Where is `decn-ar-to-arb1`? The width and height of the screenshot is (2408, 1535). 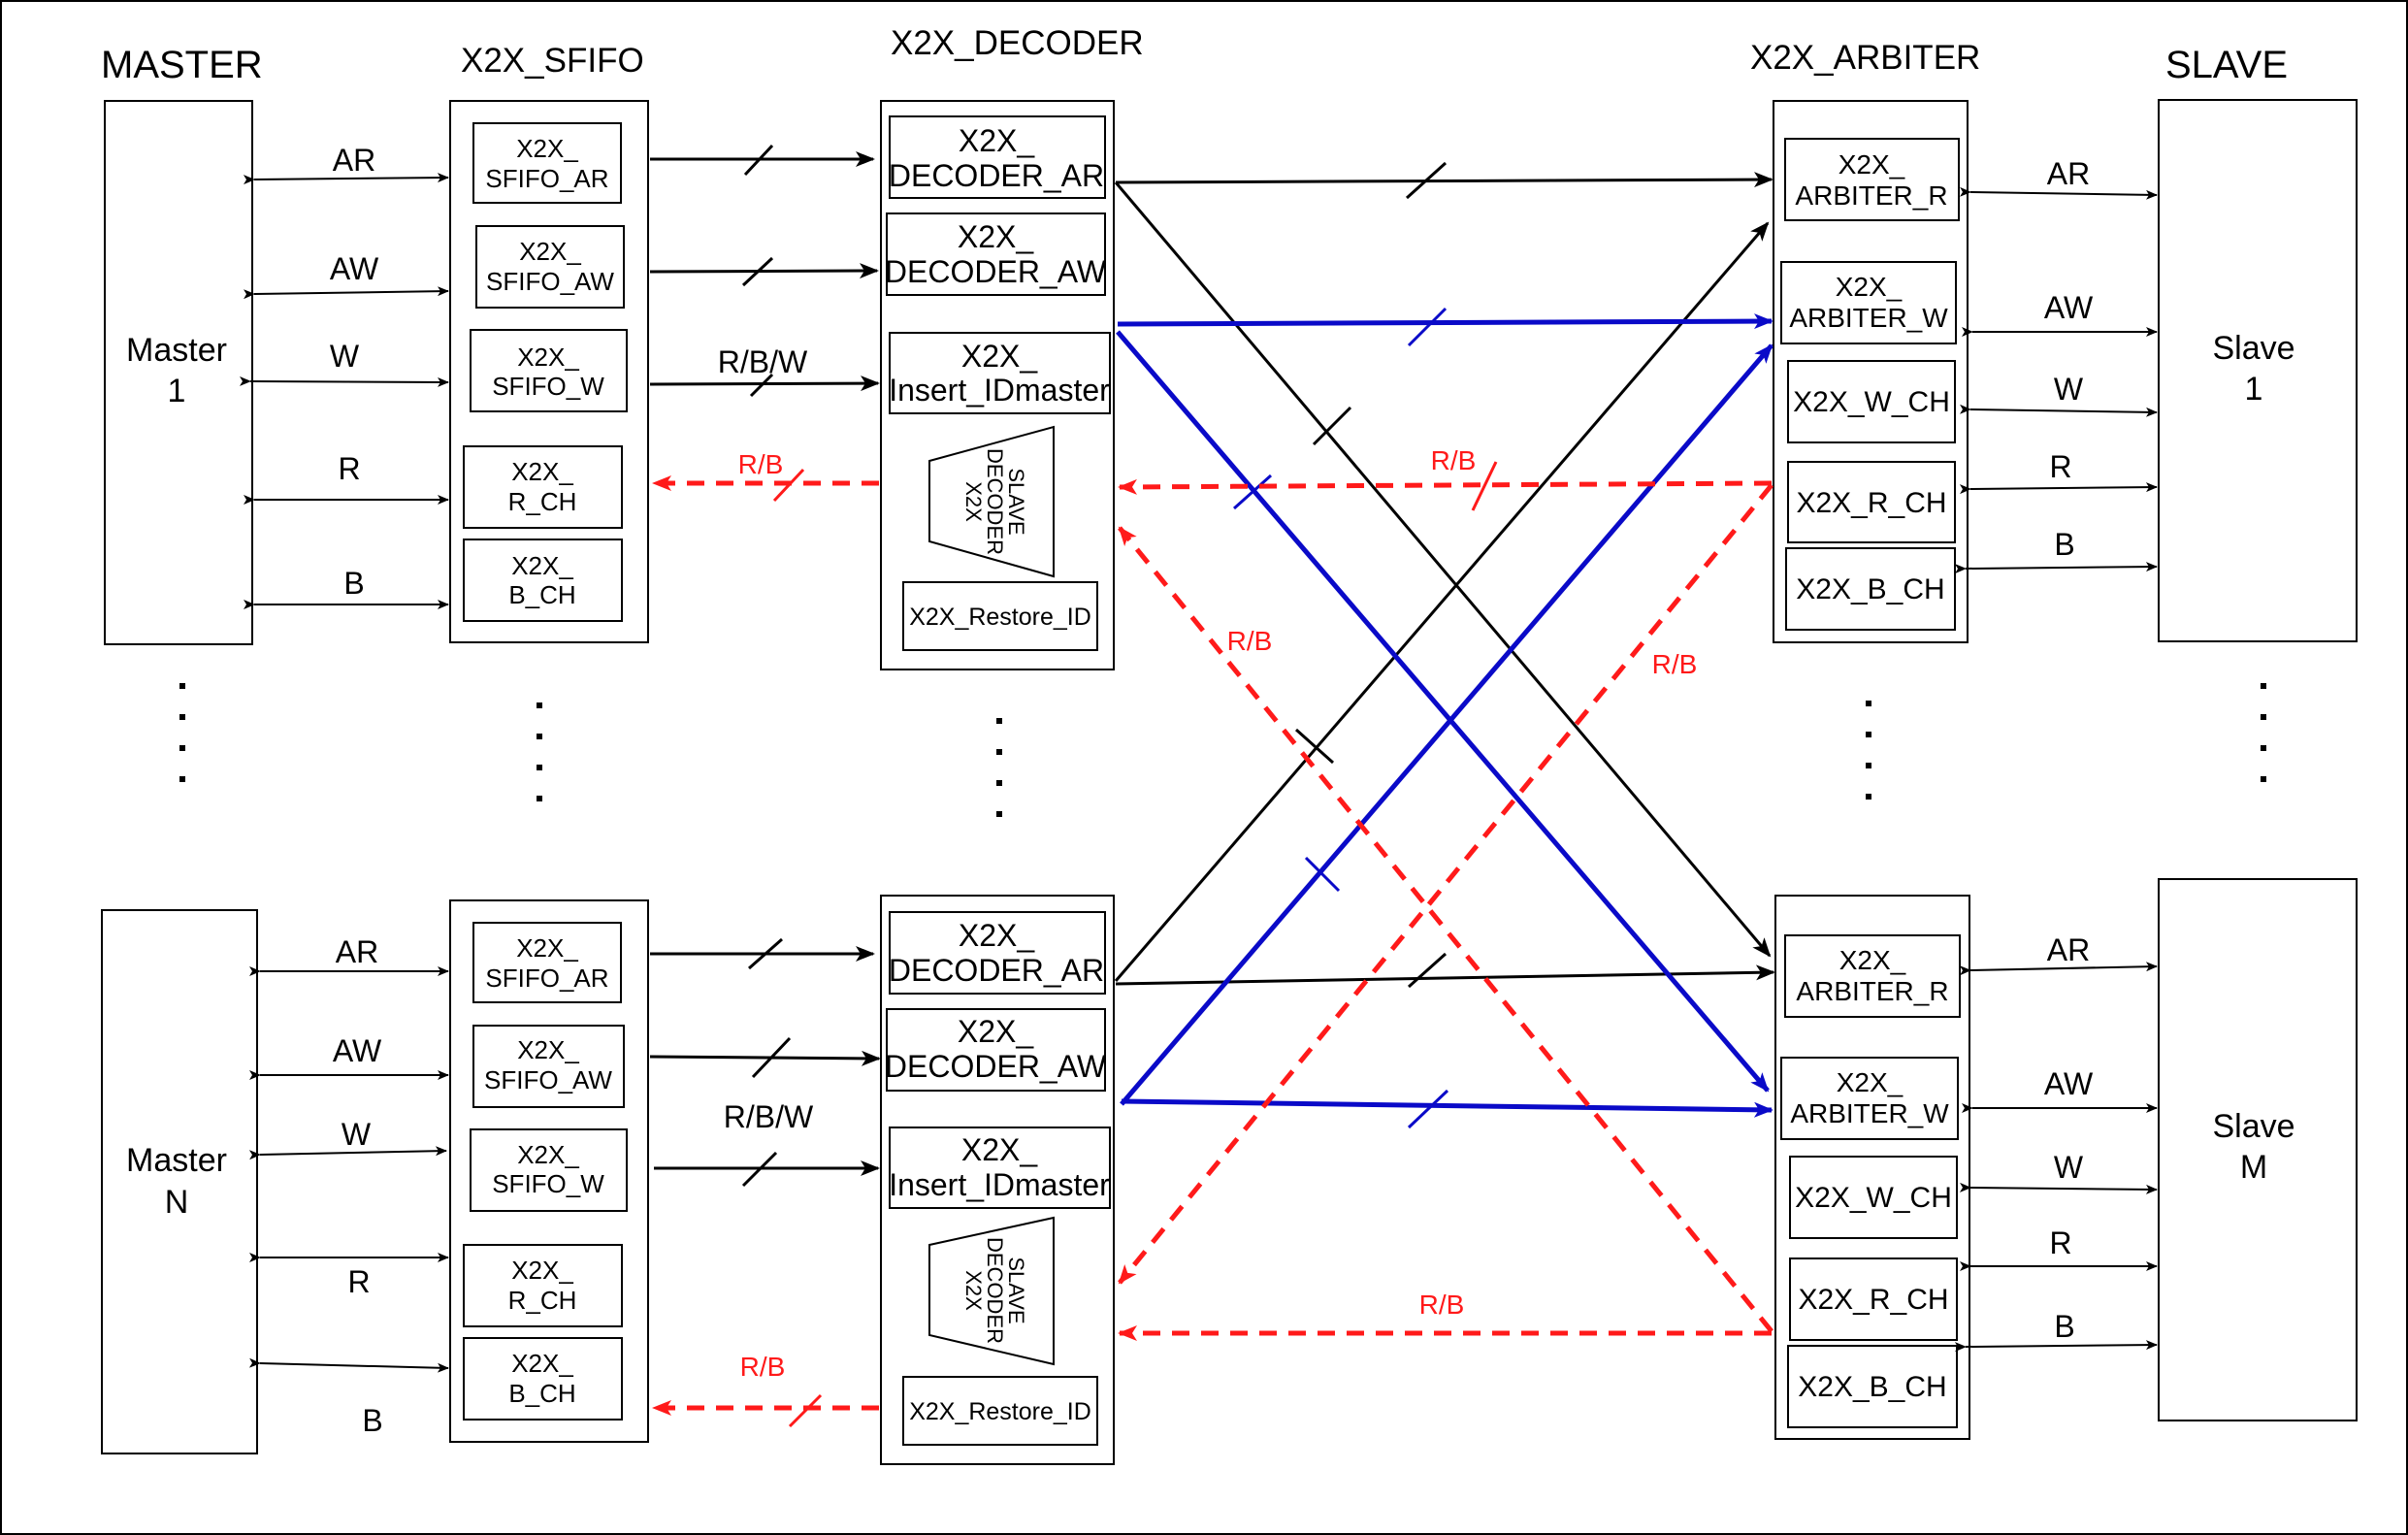 decn-ar-to-arb1 is located at coordinates (1442, 601).